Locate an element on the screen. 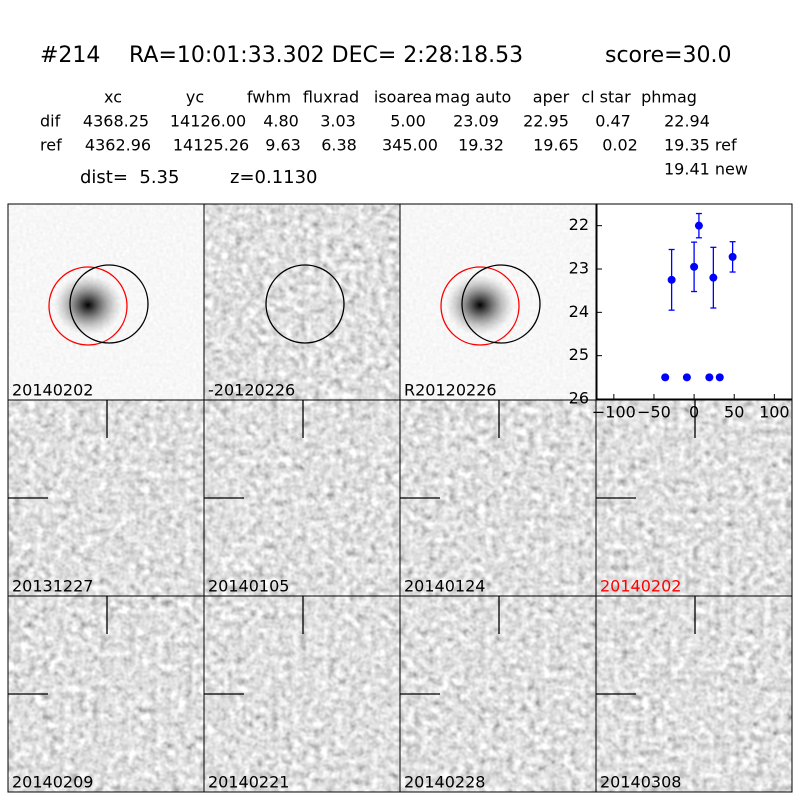 This screenshot has height=800, width=800. cell: 4368.25 is located at coordinates (116, 121).